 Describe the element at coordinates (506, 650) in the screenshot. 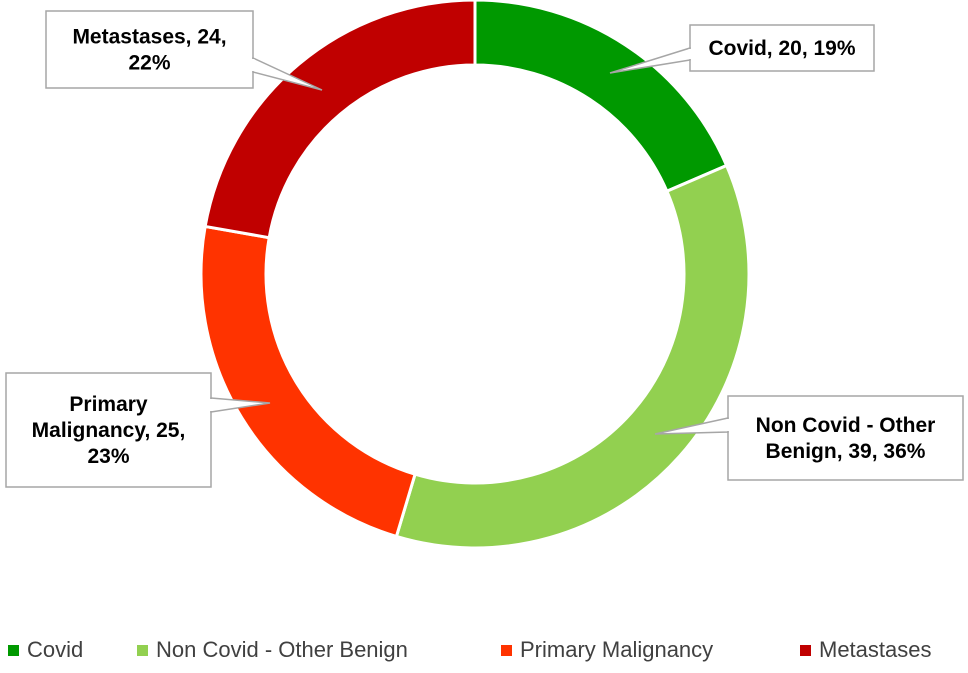

I see `legend-swatch-primary-malignancy` at that location.